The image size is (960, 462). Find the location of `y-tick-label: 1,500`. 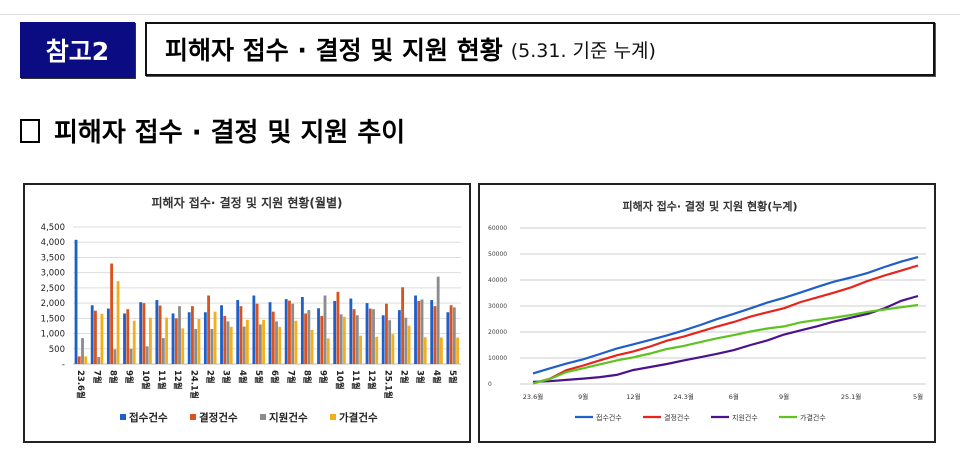

y-tick-label: 1,500 is located at coordinates (53, 319).